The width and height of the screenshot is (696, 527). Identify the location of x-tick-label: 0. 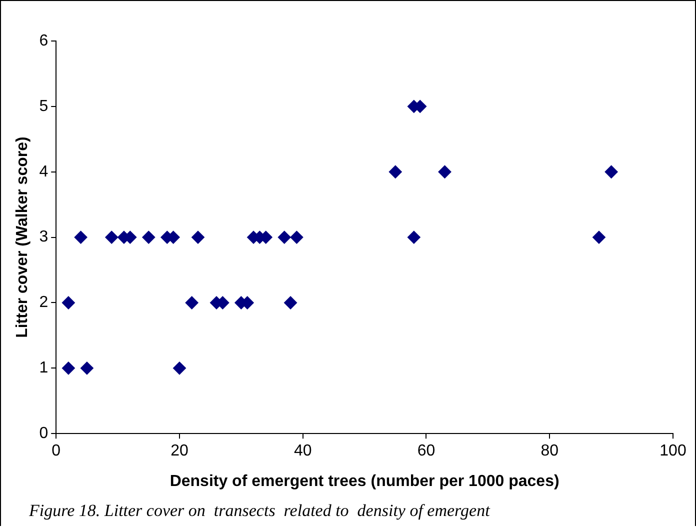
(56, 451).